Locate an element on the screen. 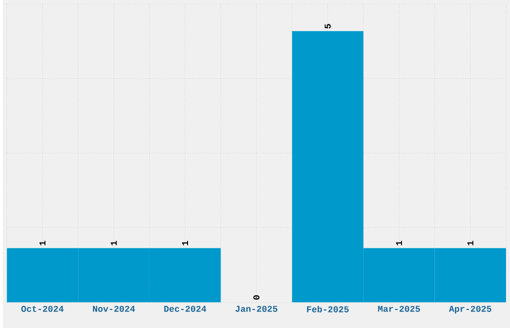  x-tick-label: Apr-2025 is located at coordinates (470, 310).